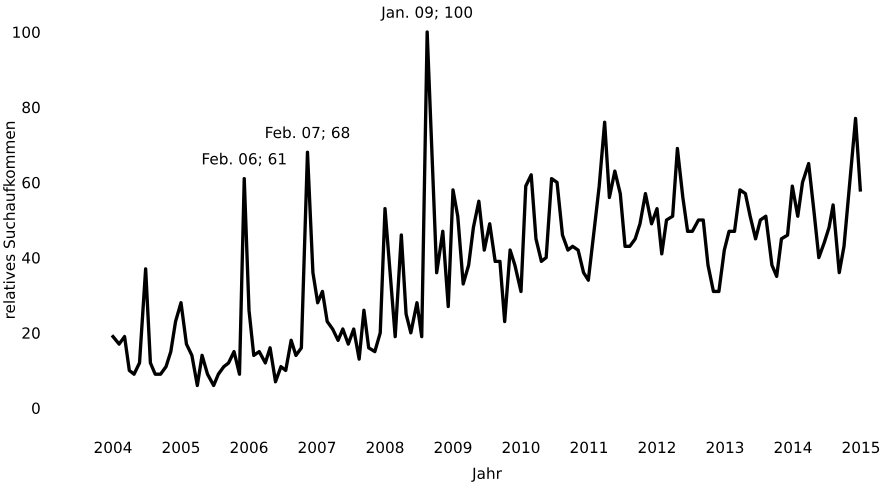  Describe the element at coordinates (31, 333) in the screenshot. I see `y-tick-label: 20` at that location.